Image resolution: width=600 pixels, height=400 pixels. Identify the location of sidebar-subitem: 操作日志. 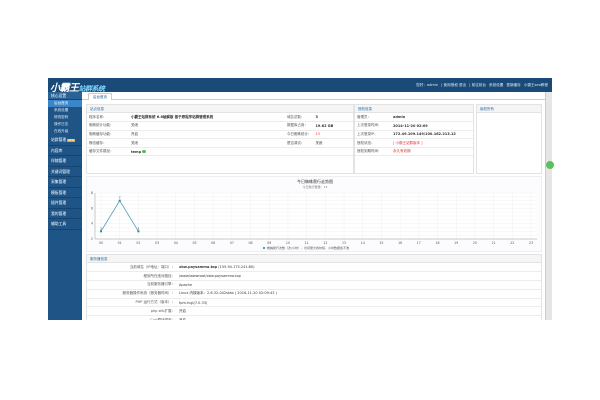
(61, 124).